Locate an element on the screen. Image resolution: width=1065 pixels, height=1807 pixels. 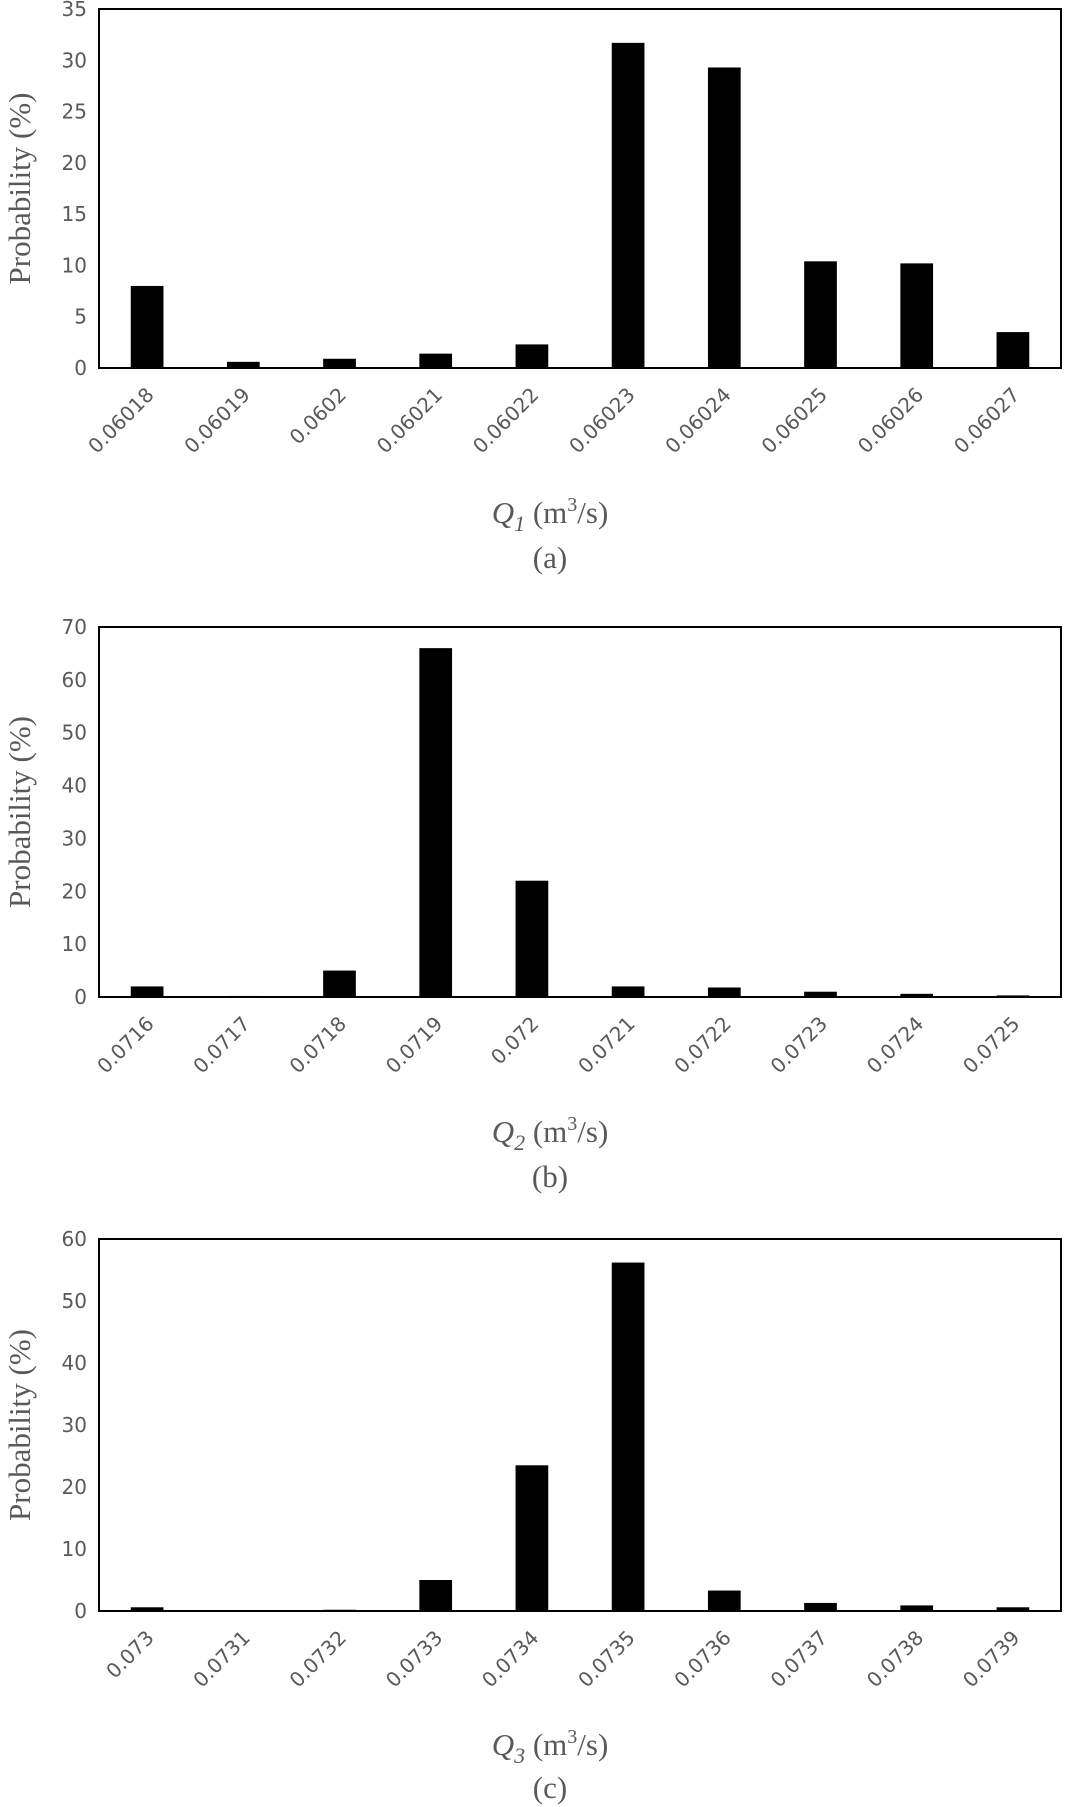
x-tick-label: 0.06026 is located at coordinates (890, 420).